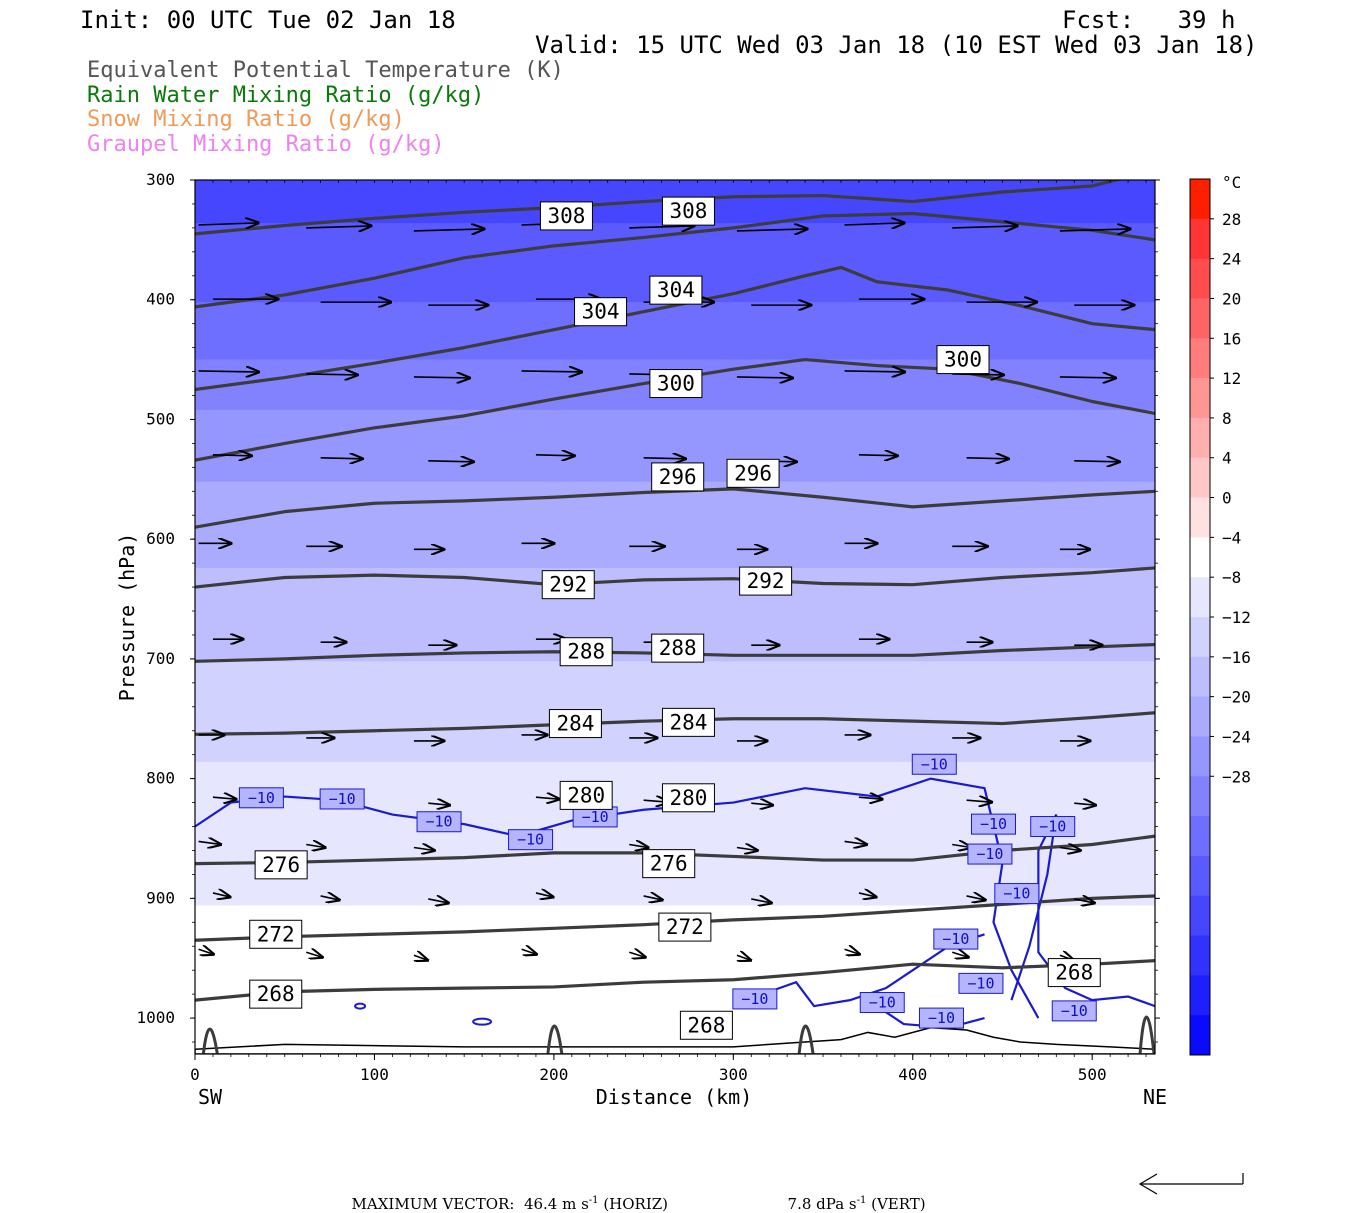 This screenshot has width=1350, height=1213. What do you see at coordinates (433, 1204) in the screenshot?
I see `max-vector-label: MAXIMUM VECTOR:` at bounding box center [433, 1204].